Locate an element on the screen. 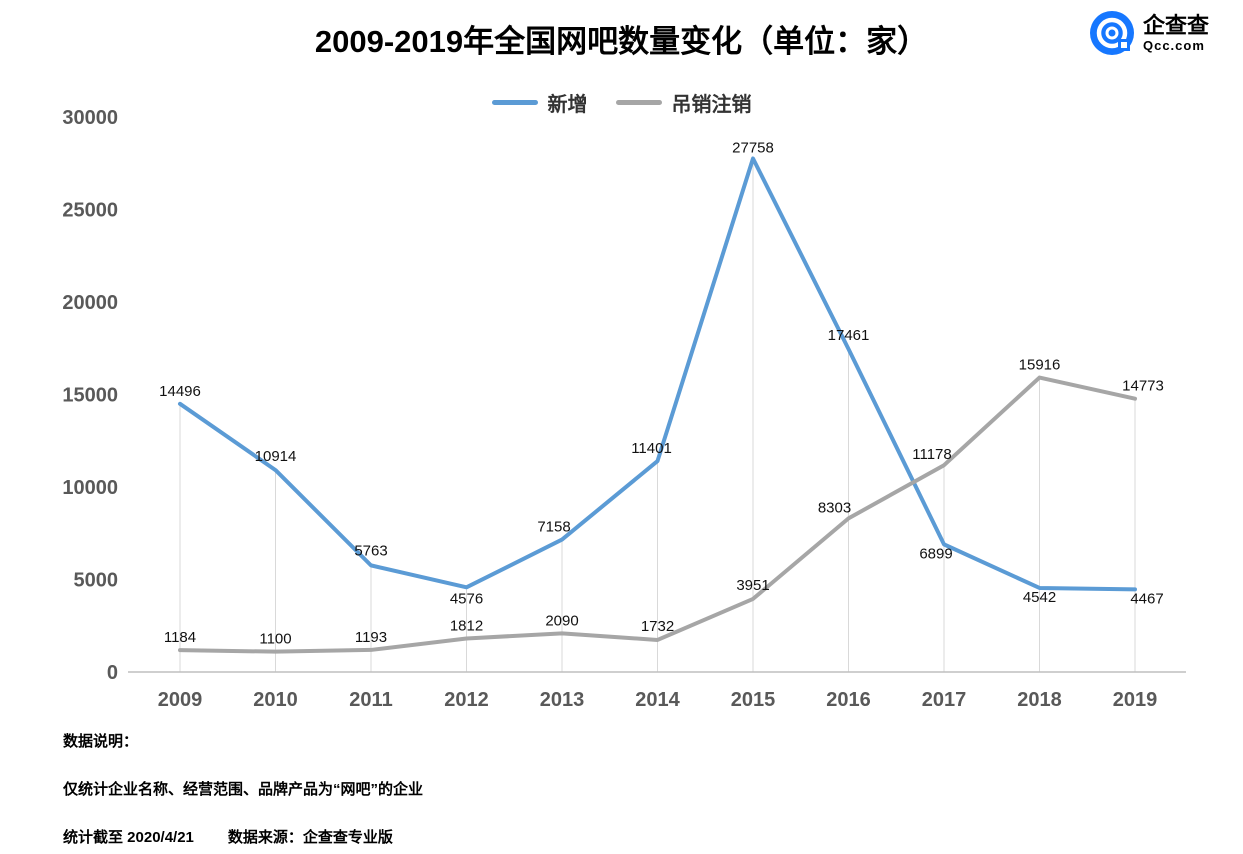 The width and height of the screenshot is (1243, 854). legend-label-new: 新增 is located at coordinates (567, 105).